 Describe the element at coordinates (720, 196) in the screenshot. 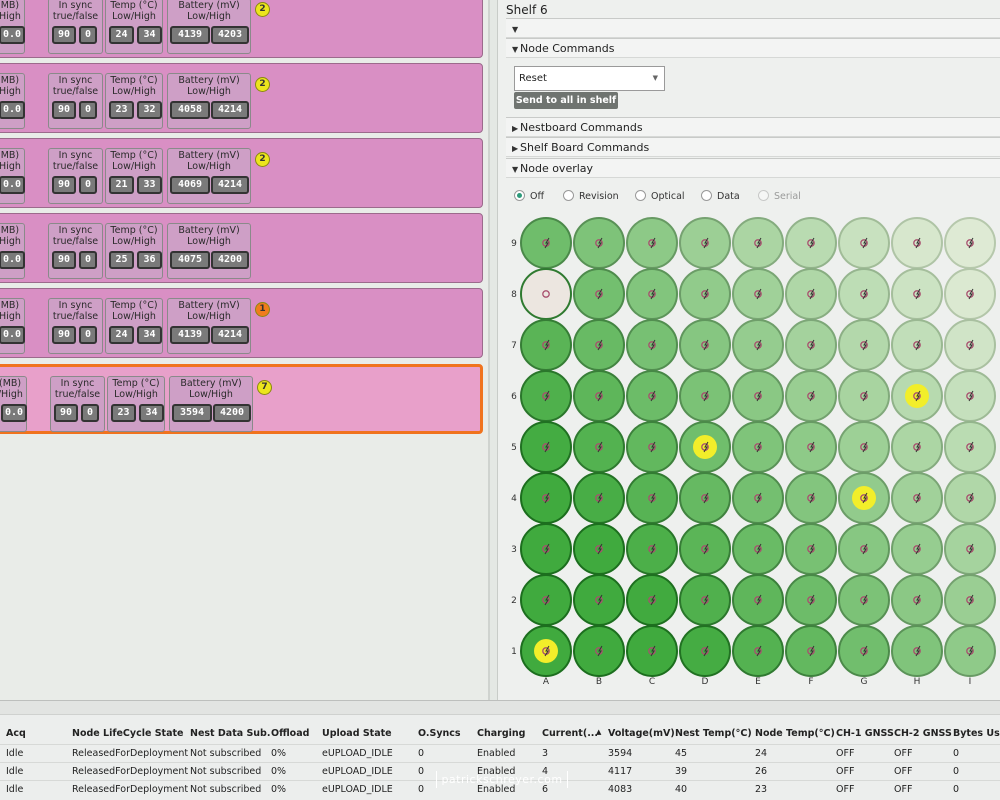

I see `overlay-radio-data: Data` at that location.